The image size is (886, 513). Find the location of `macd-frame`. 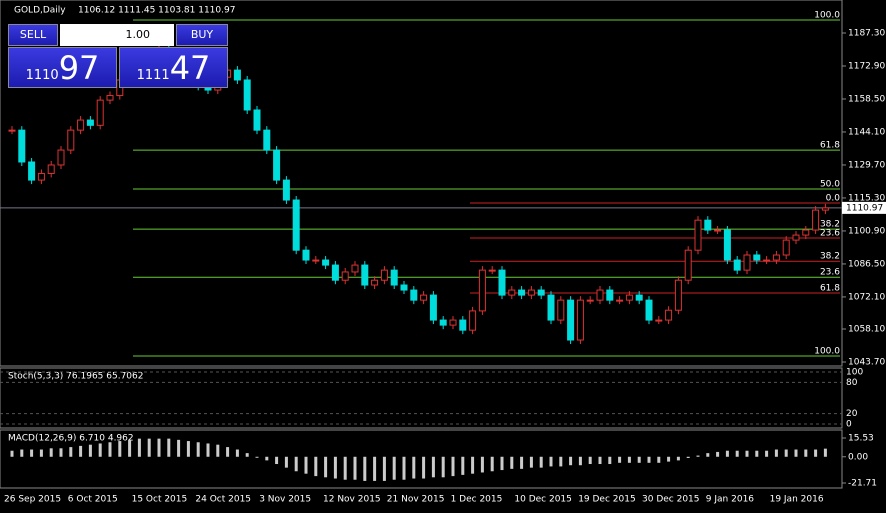

macd-frame is located at coordinates (421, 459).